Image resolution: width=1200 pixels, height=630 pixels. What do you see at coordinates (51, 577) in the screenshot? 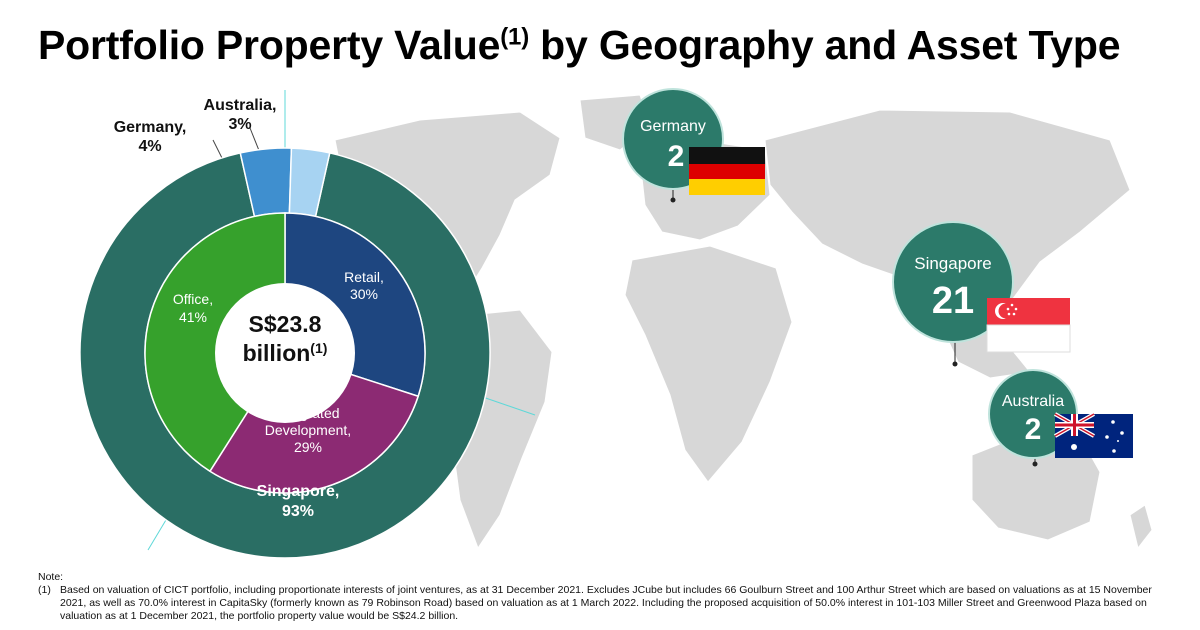
I see `note-heading: Note:` at bounding box center [51, 577].